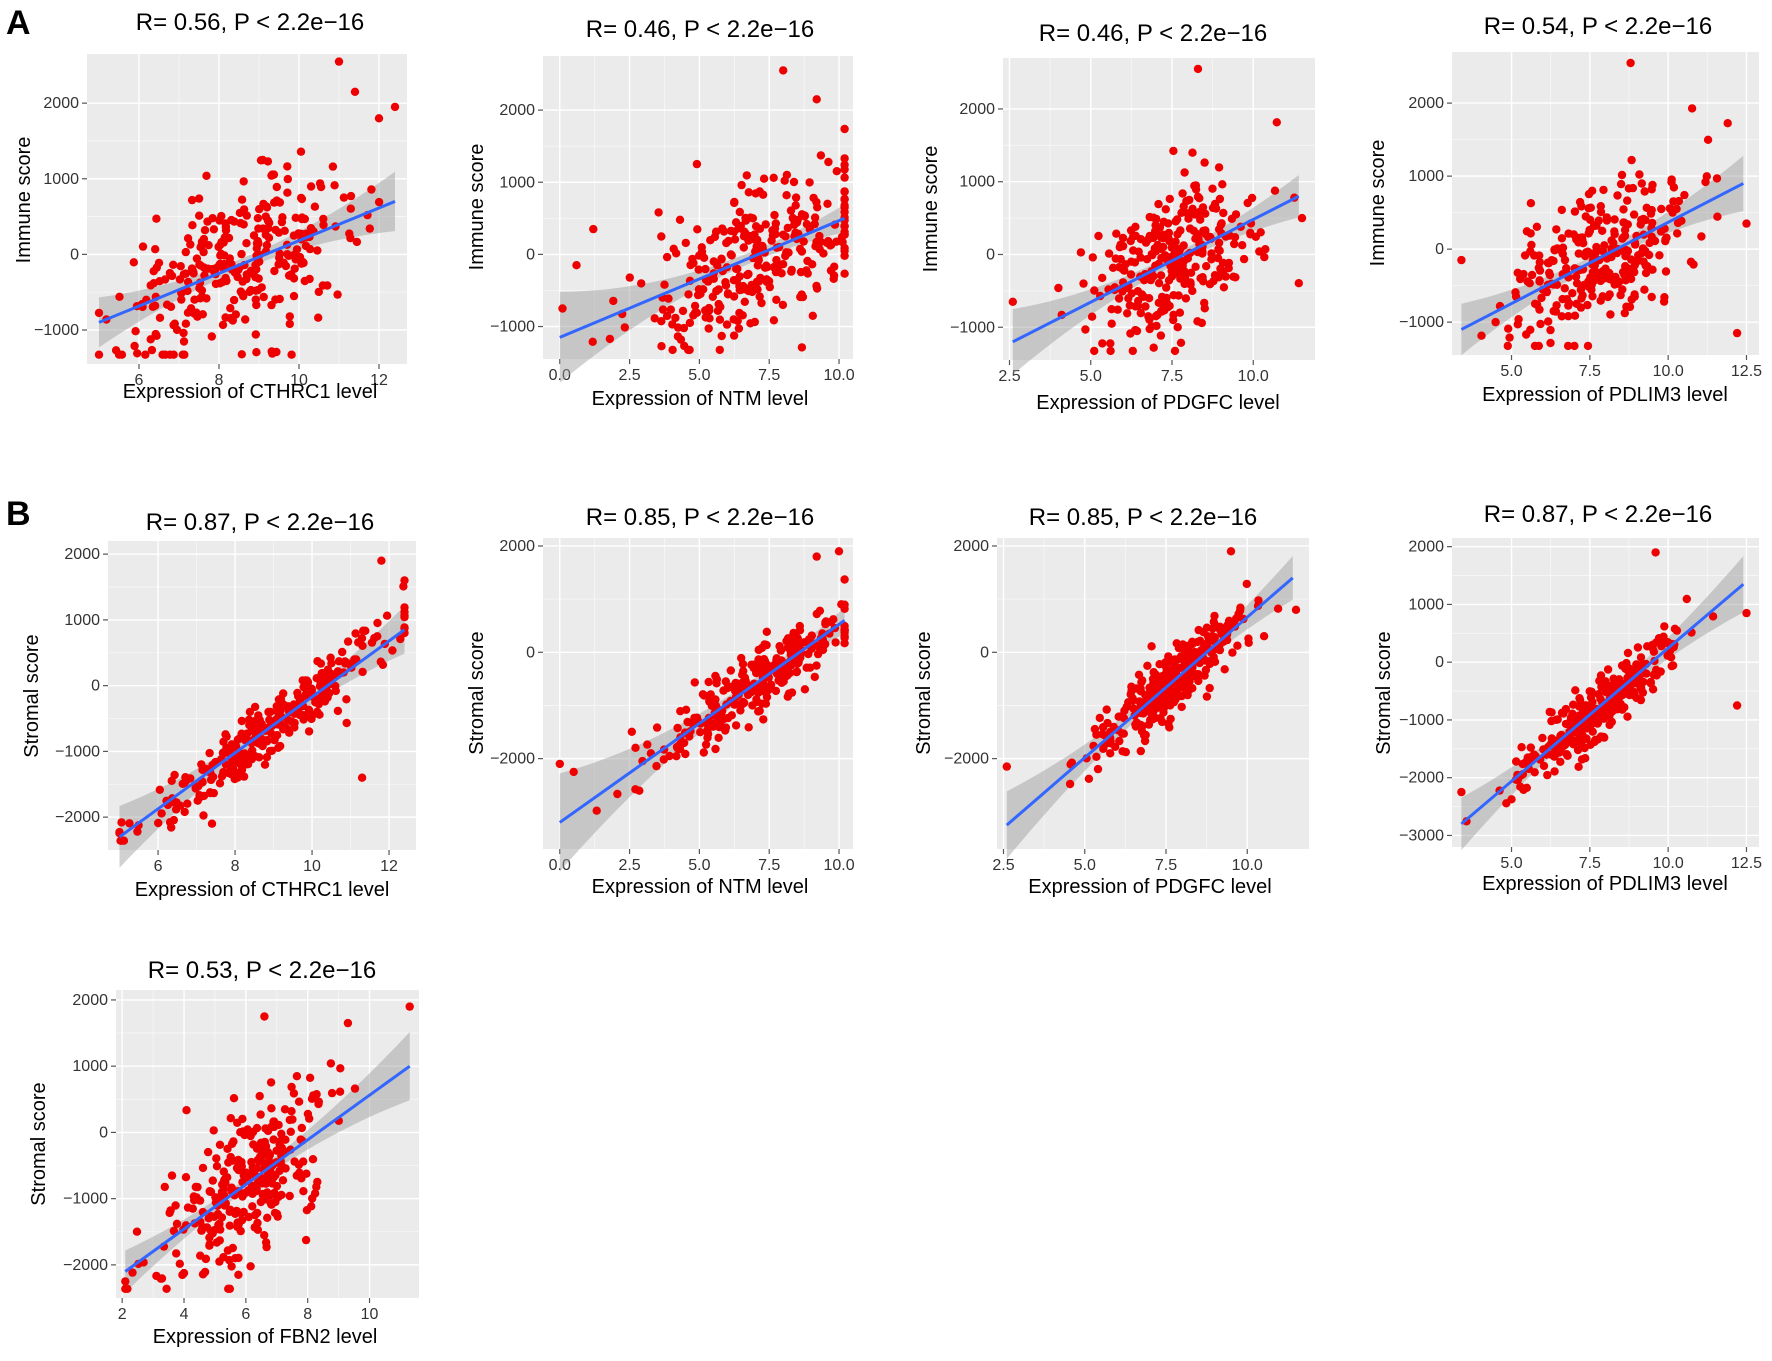 This screenshot has width=1772, height=1361. Describe the element at coordinates (1421, 322) in the screenshot. I see `y-tick-label: −1000` at that location.